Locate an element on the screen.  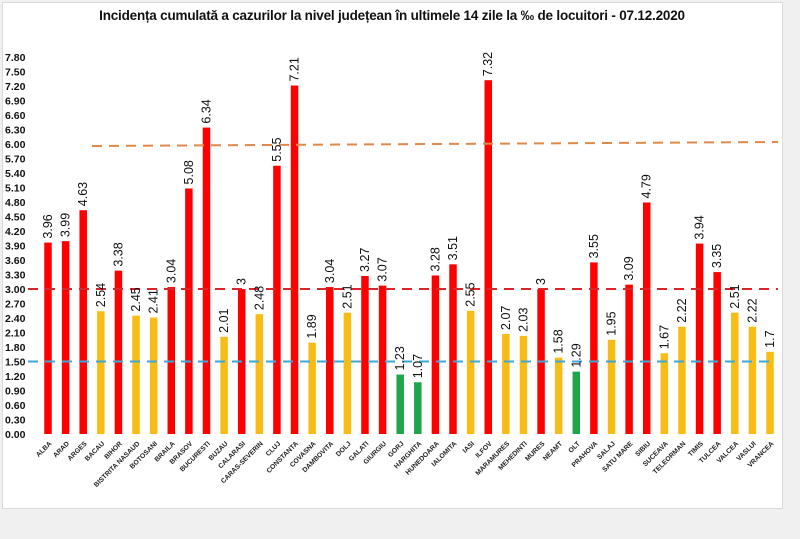
bar-mehedinti is located at coordinates (523, 384).